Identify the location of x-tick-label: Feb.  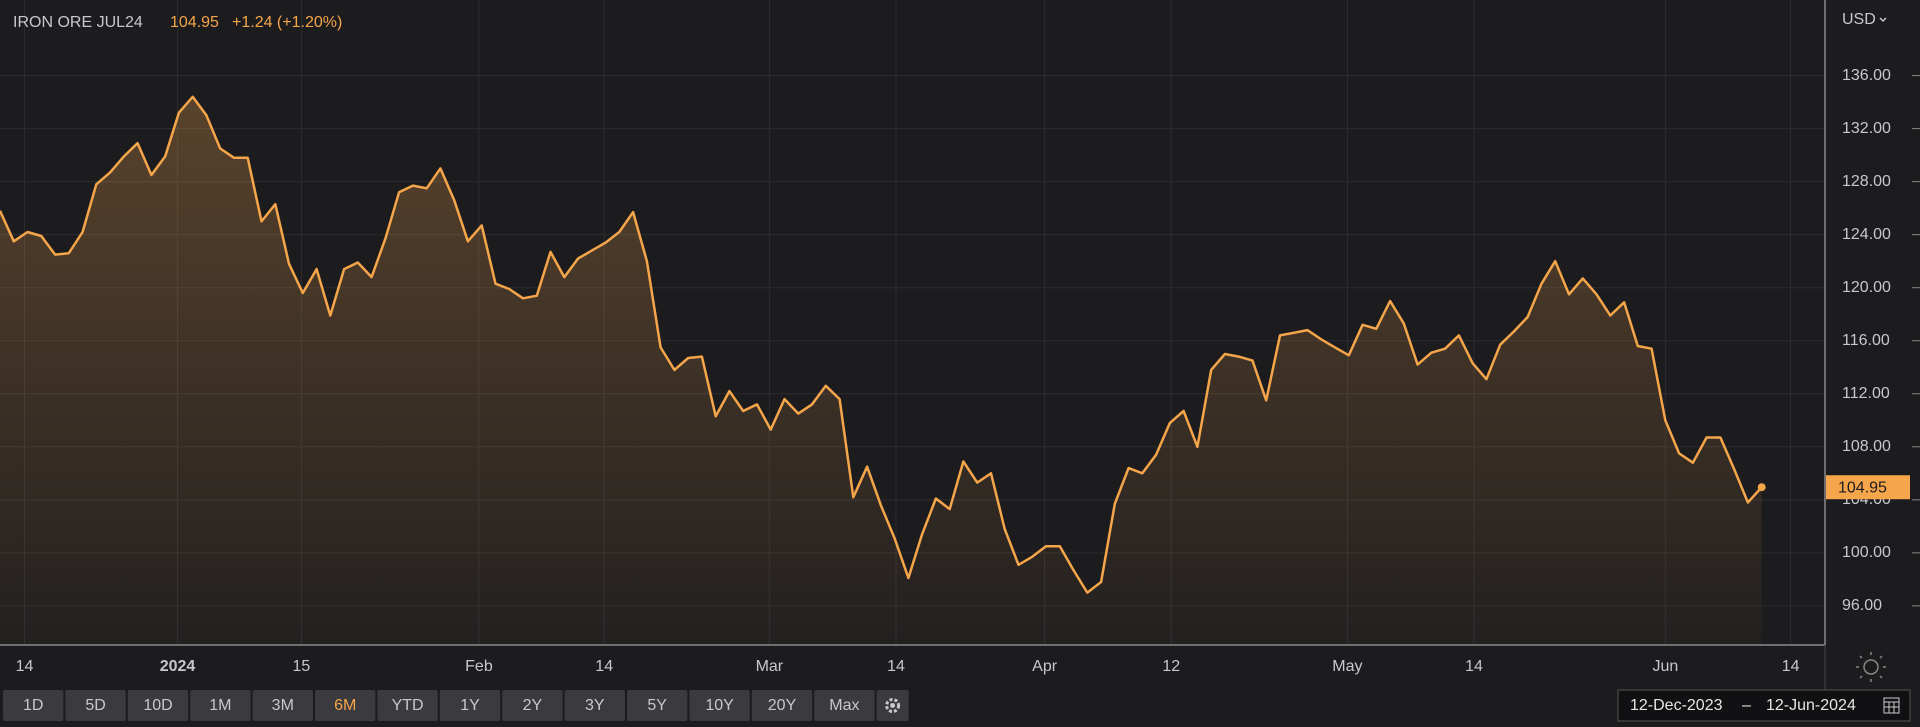
(479, 666).